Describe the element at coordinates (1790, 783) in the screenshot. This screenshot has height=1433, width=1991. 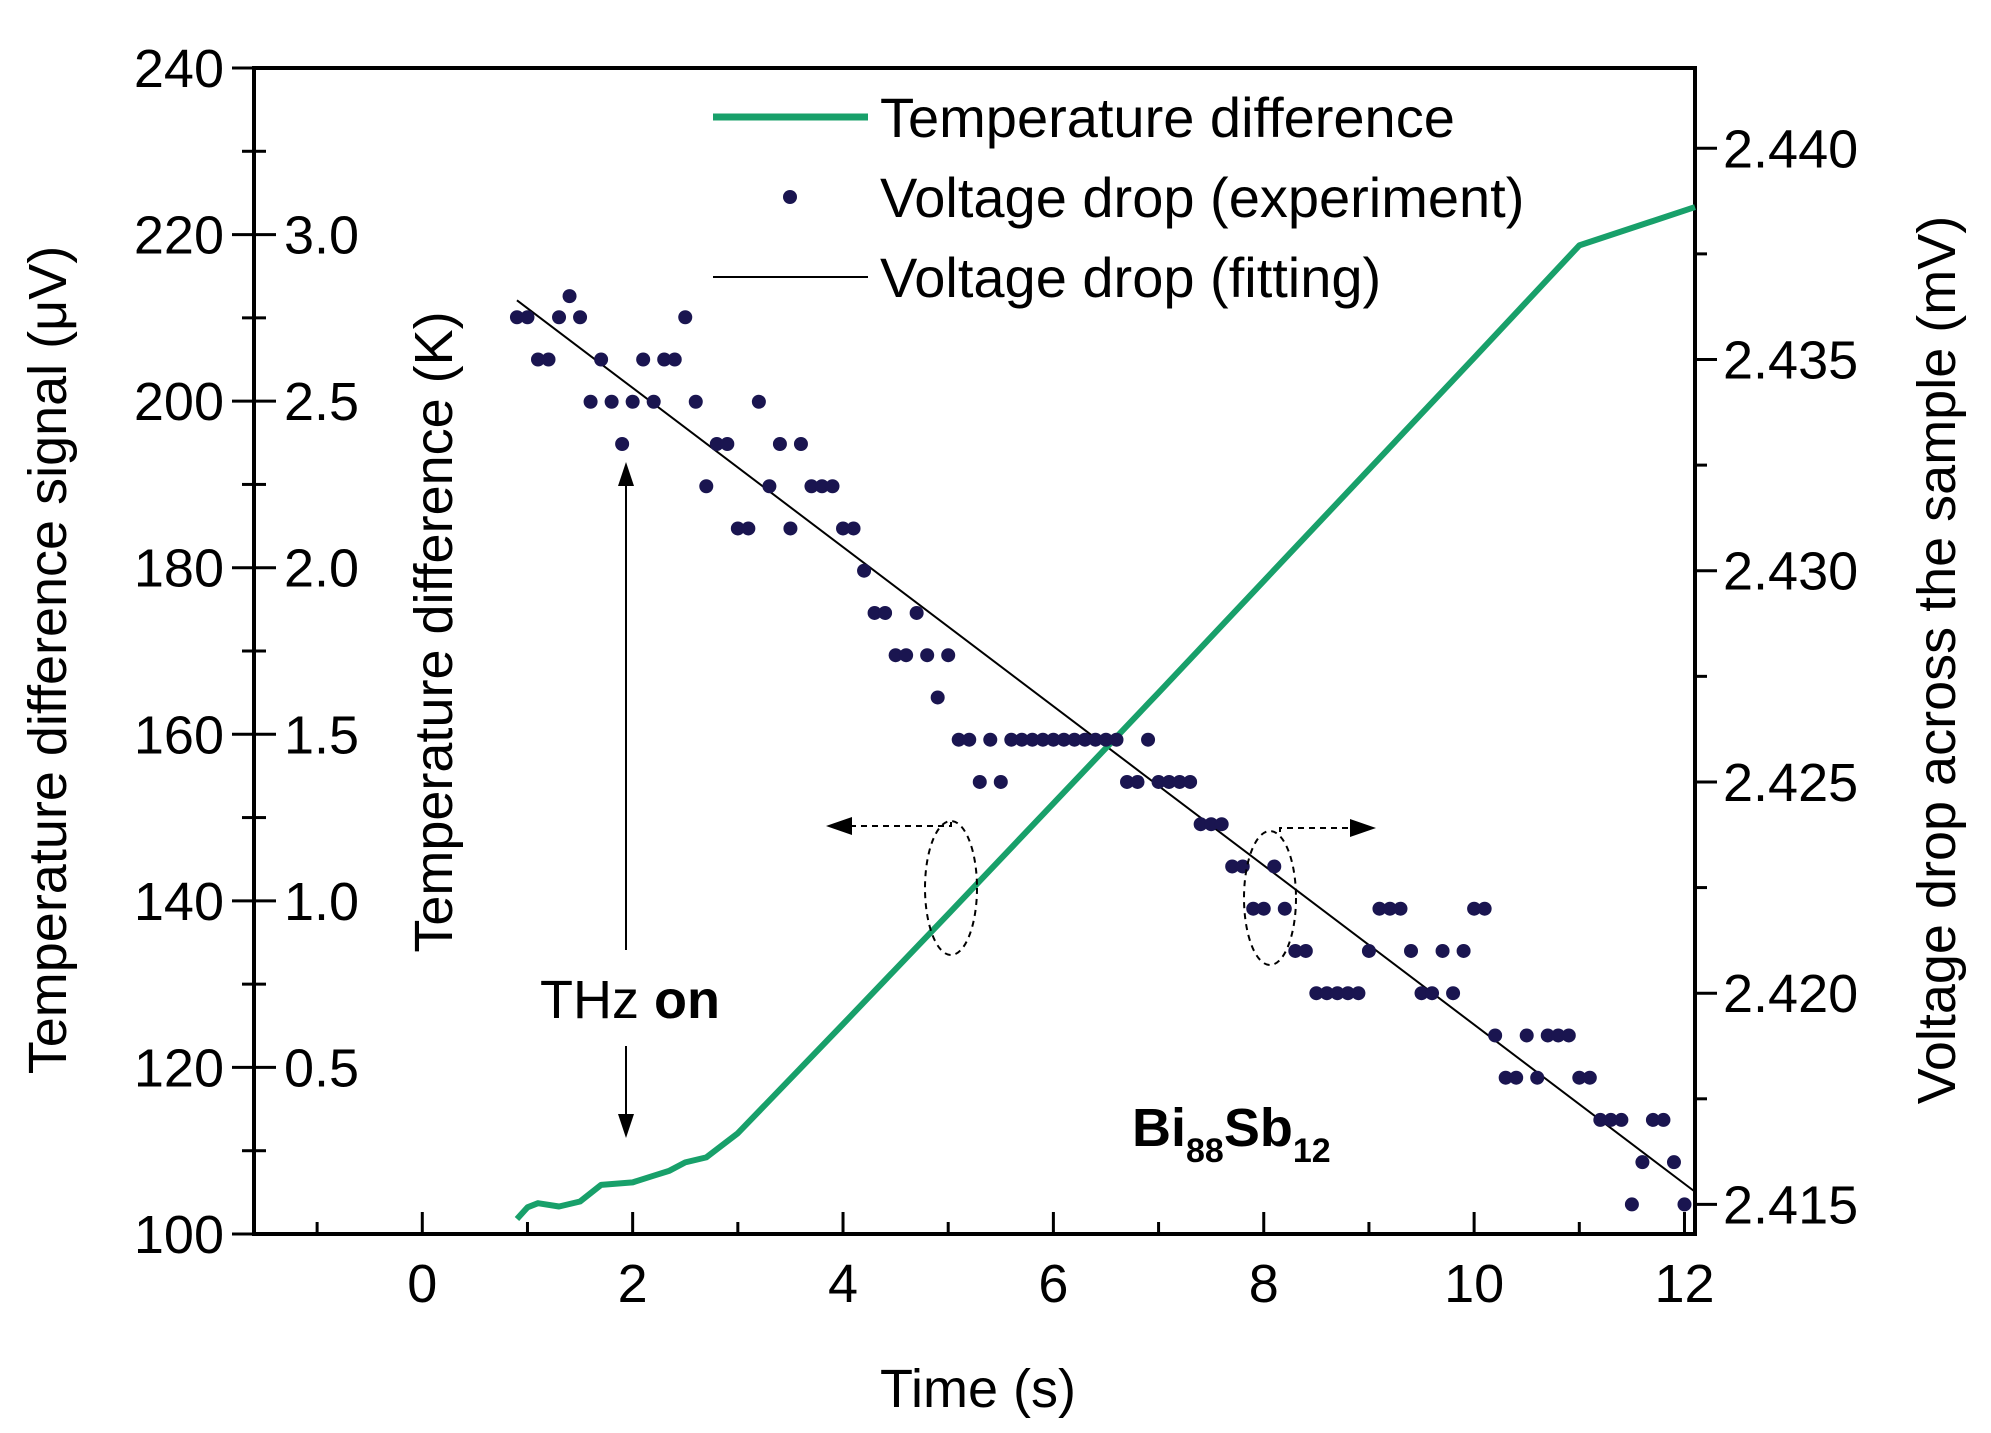
I see `y-tick-label-voltage: 2.425` at that location.